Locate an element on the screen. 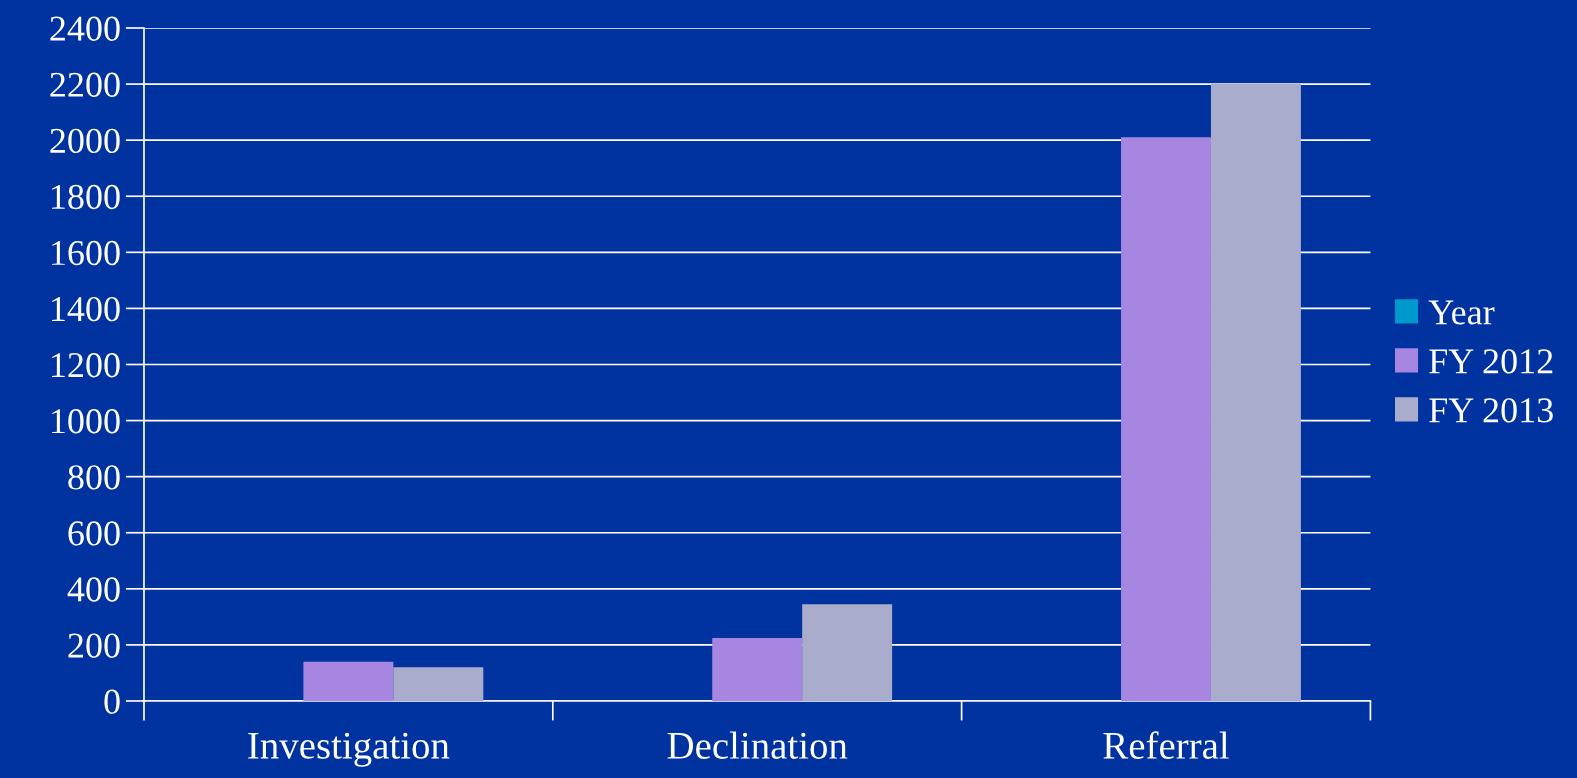 The image size is (1577, 778). y-tick-label: 1200 is located at coordinates (86, 365).